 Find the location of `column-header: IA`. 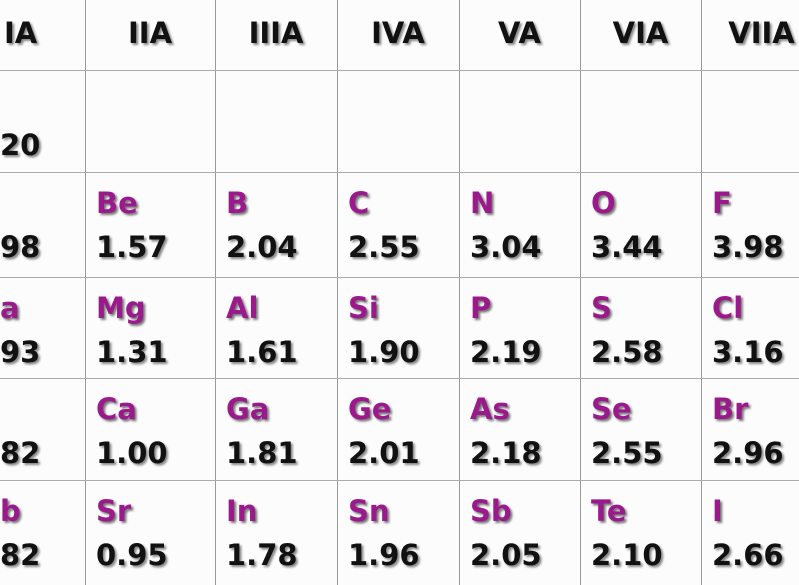

column-header: IA is located at coordinates (21, 33).